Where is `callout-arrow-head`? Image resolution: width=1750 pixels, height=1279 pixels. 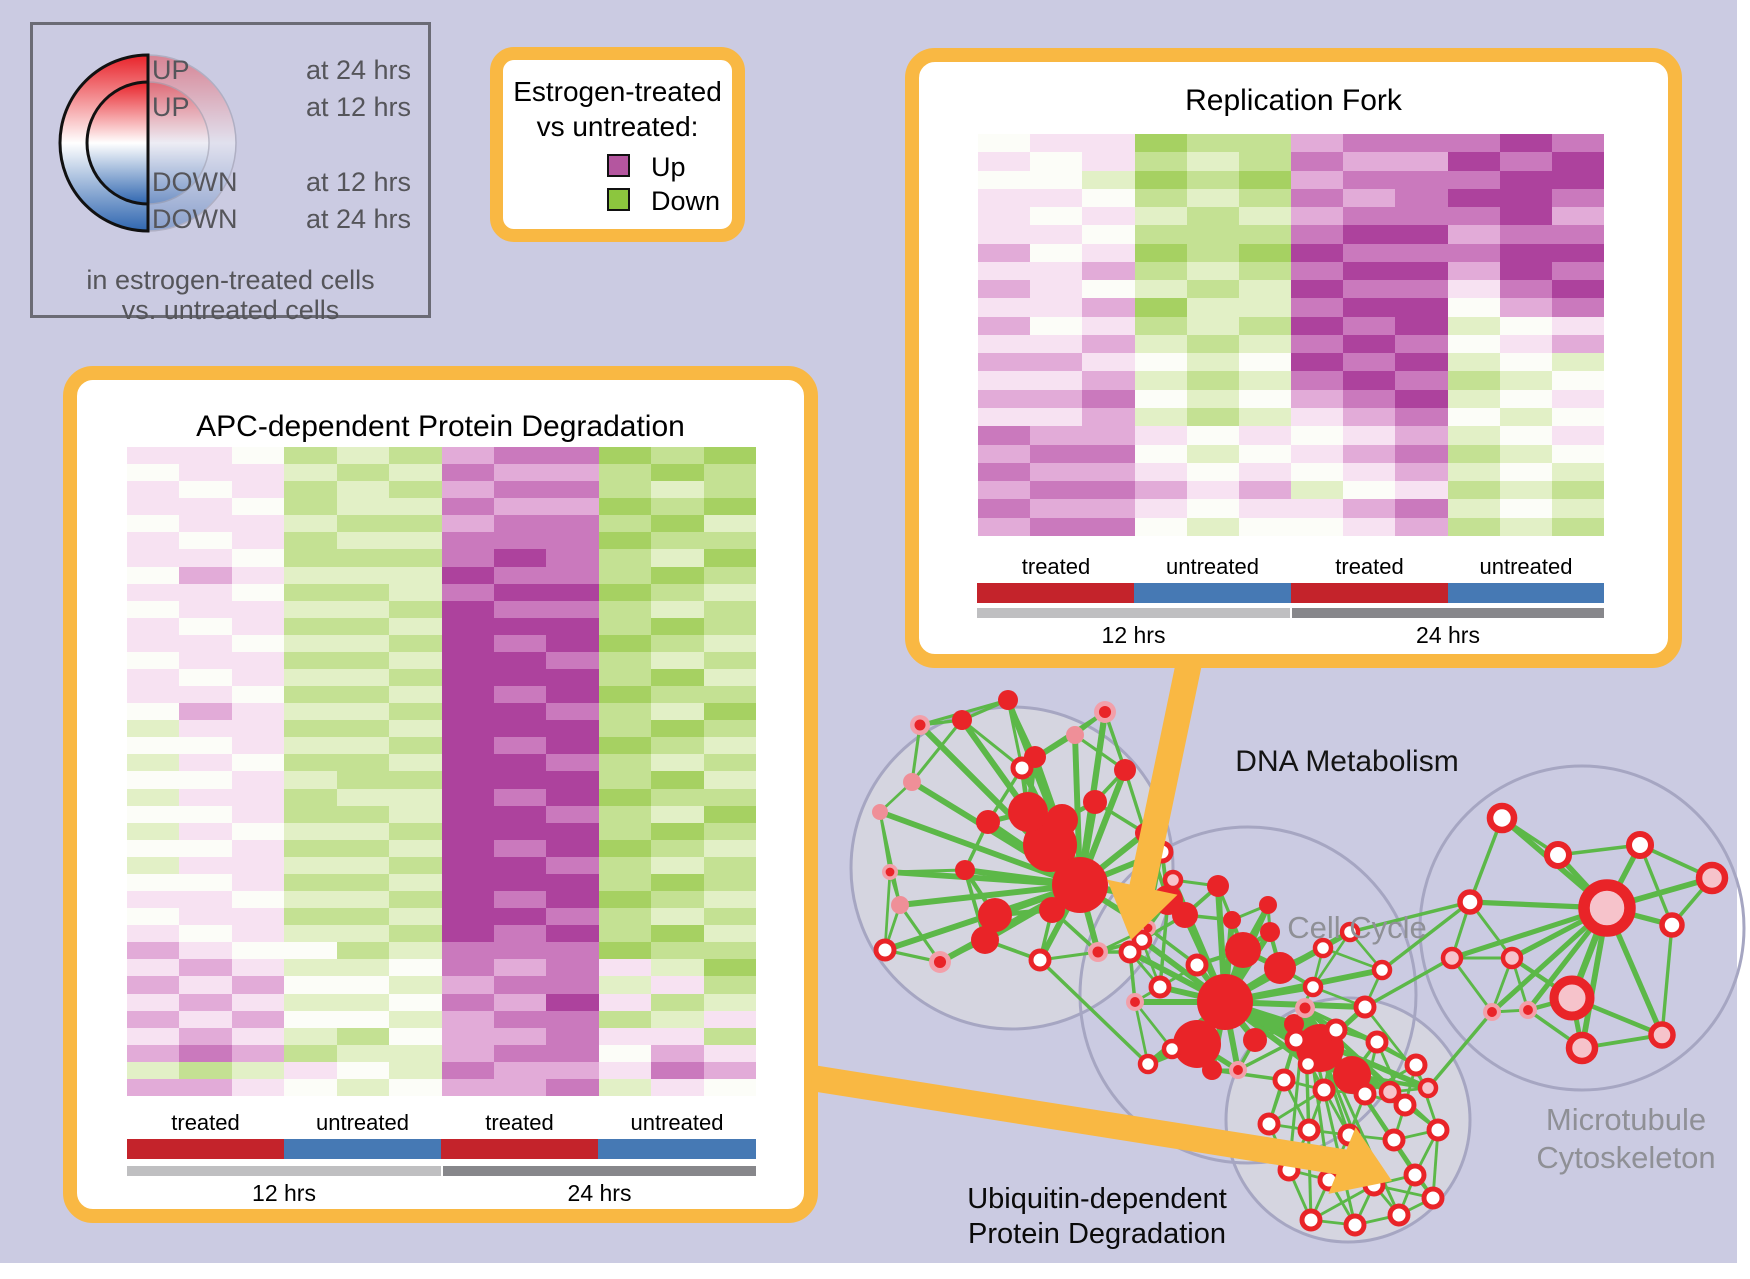 callout-arrow-head is located at coordinates (1142, 909).